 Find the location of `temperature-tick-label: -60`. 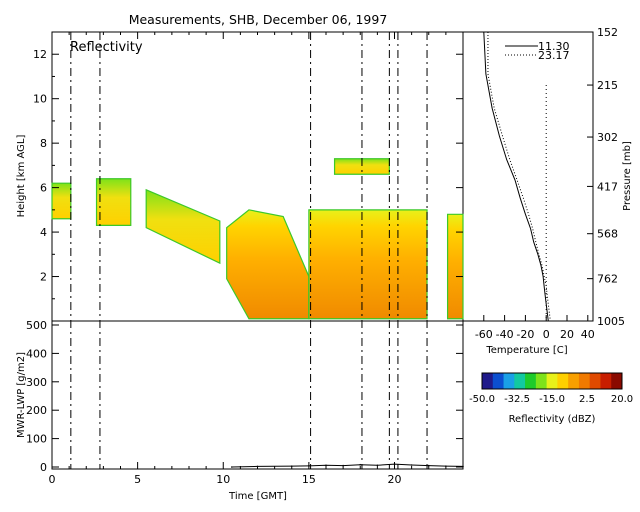

temperature-tick-label: -60 is located at coordinates (484, 334).